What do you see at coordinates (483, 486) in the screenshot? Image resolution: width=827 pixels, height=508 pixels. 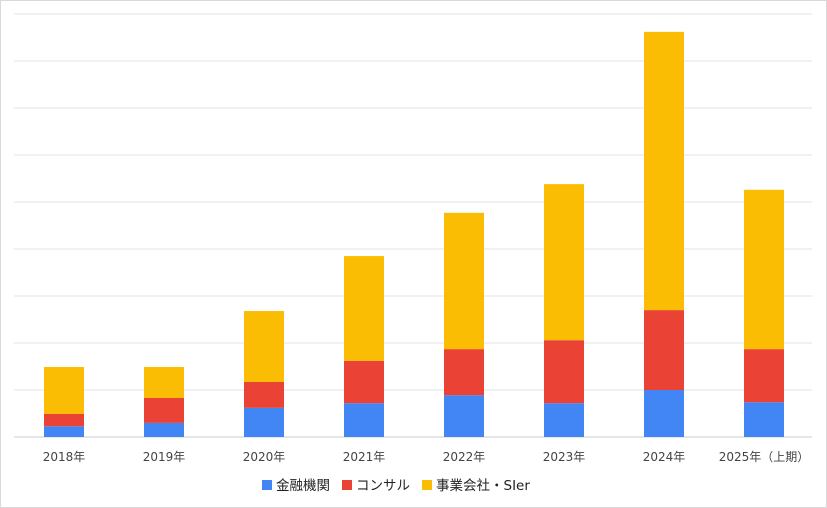 I see `legend-label: 事業会社・SIer` at bounding box center [483, 486].